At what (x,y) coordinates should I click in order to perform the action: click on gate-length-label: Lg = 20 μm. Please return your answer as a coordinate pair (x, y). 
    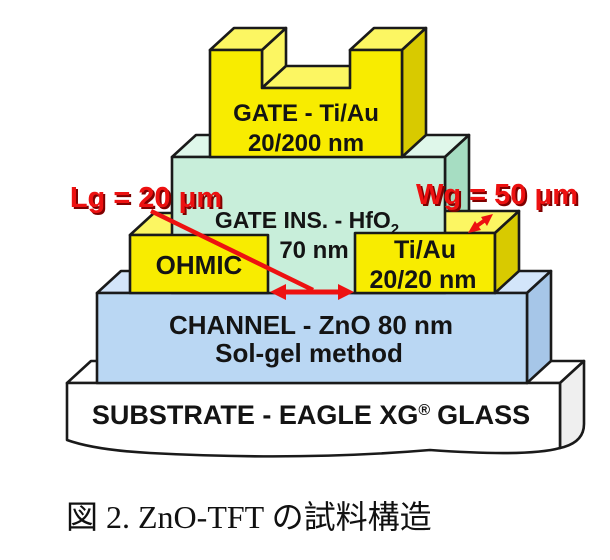
    Looking at the image, I should click on (146, 198).